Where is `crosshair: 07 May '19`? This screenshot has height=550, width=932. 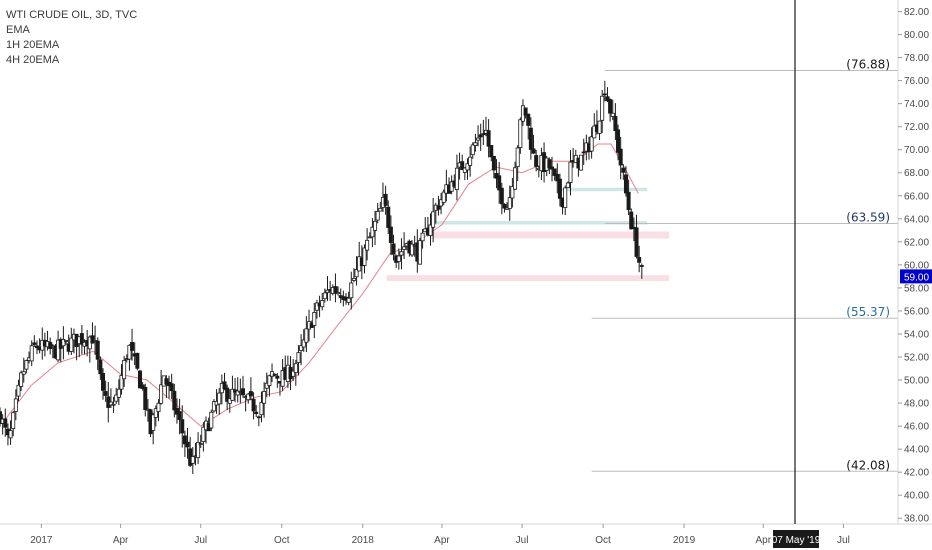 crosshair: 07 May '19 is located at coordinates (796, 274).